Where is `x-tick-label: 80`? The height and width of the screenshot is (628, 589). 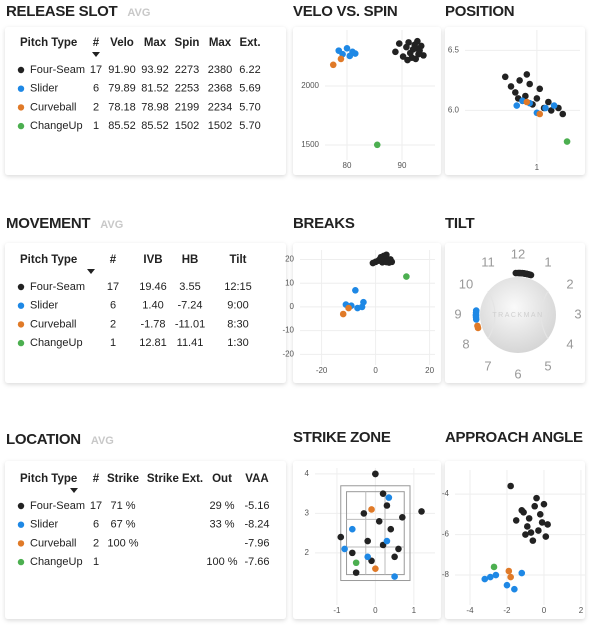
x-tick-label: 80 is located at coordinates (347, 165).